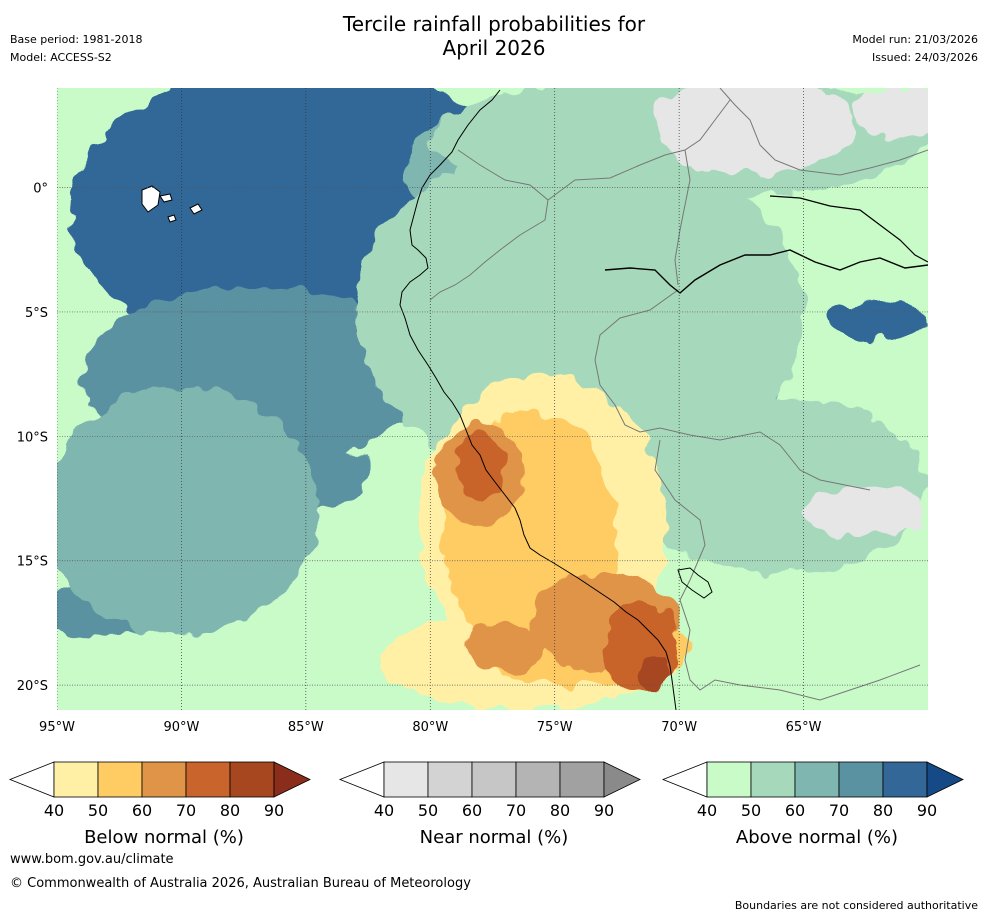 This screenshot has height=919, width=988. What do you see at coordinates (494, 24) in the screenshot?
I see `title-line-1: Tercile rainfall probabilities for` at bounding box center [494, 24].